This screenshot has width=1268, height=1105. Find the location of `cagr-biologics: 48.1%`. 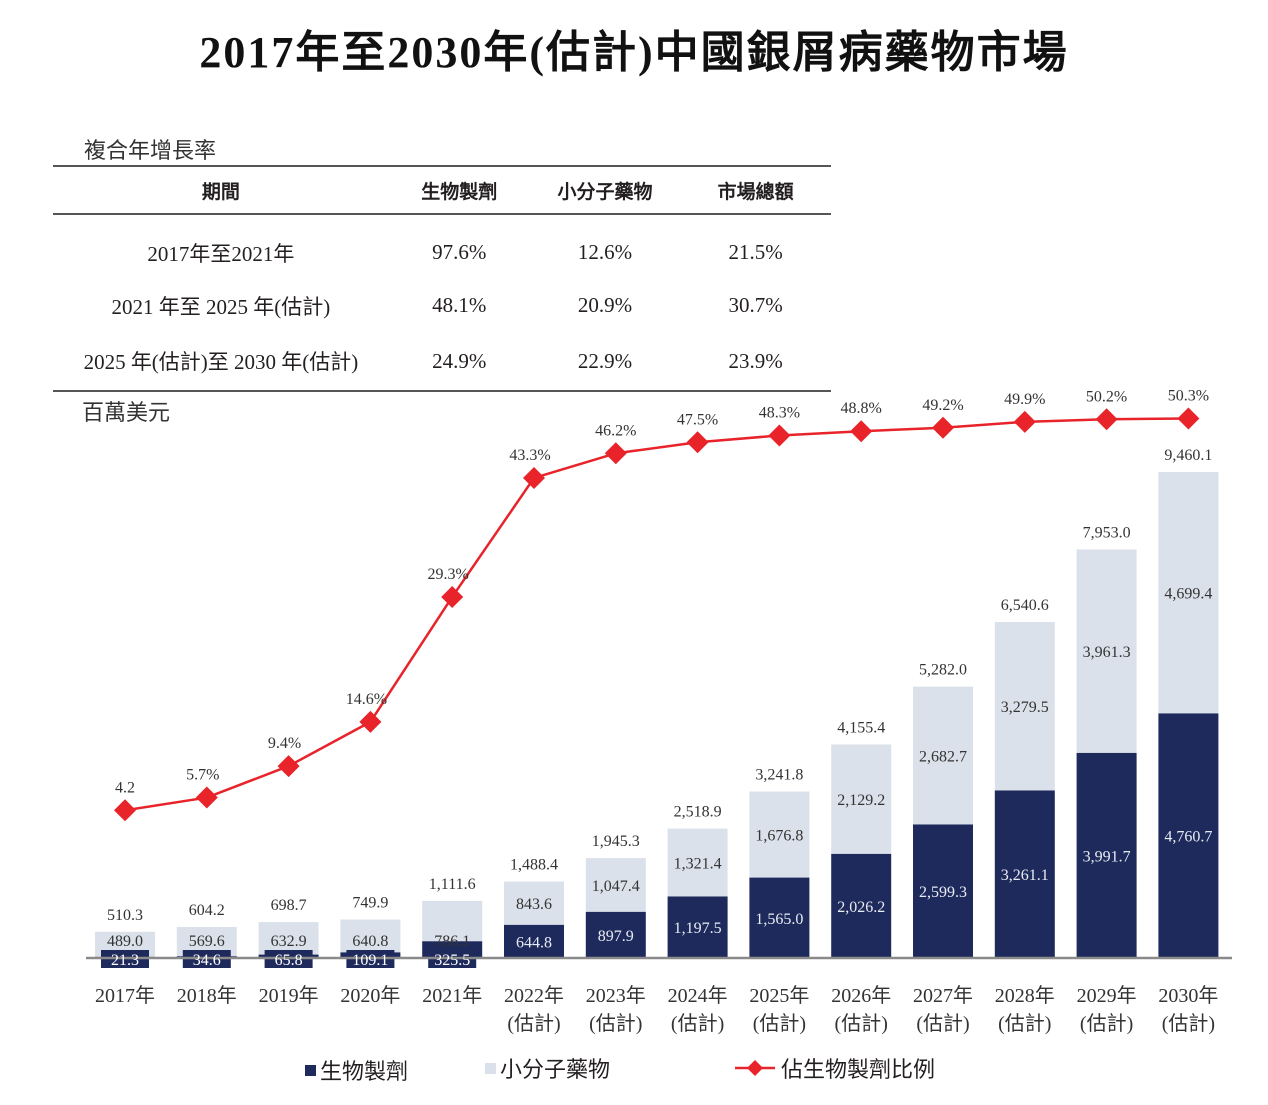

cagr-biologics: 48.1% is located at coordinates (459, 305).